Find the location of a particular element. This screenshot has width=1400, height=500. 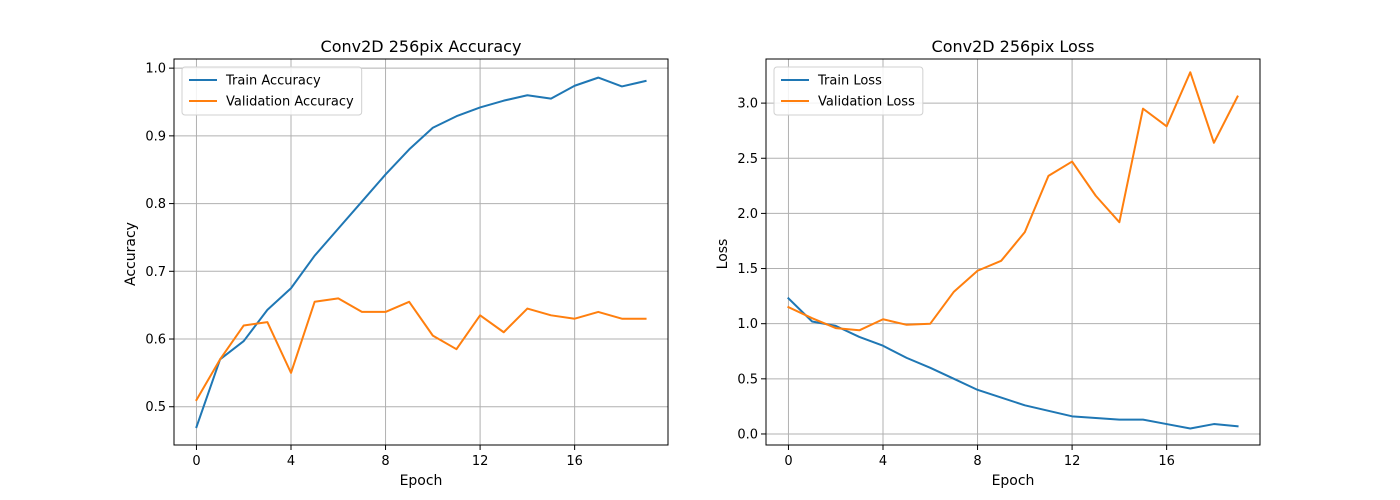

loss-y-tick-label: 1.0 is located at coordinates (747, 324).